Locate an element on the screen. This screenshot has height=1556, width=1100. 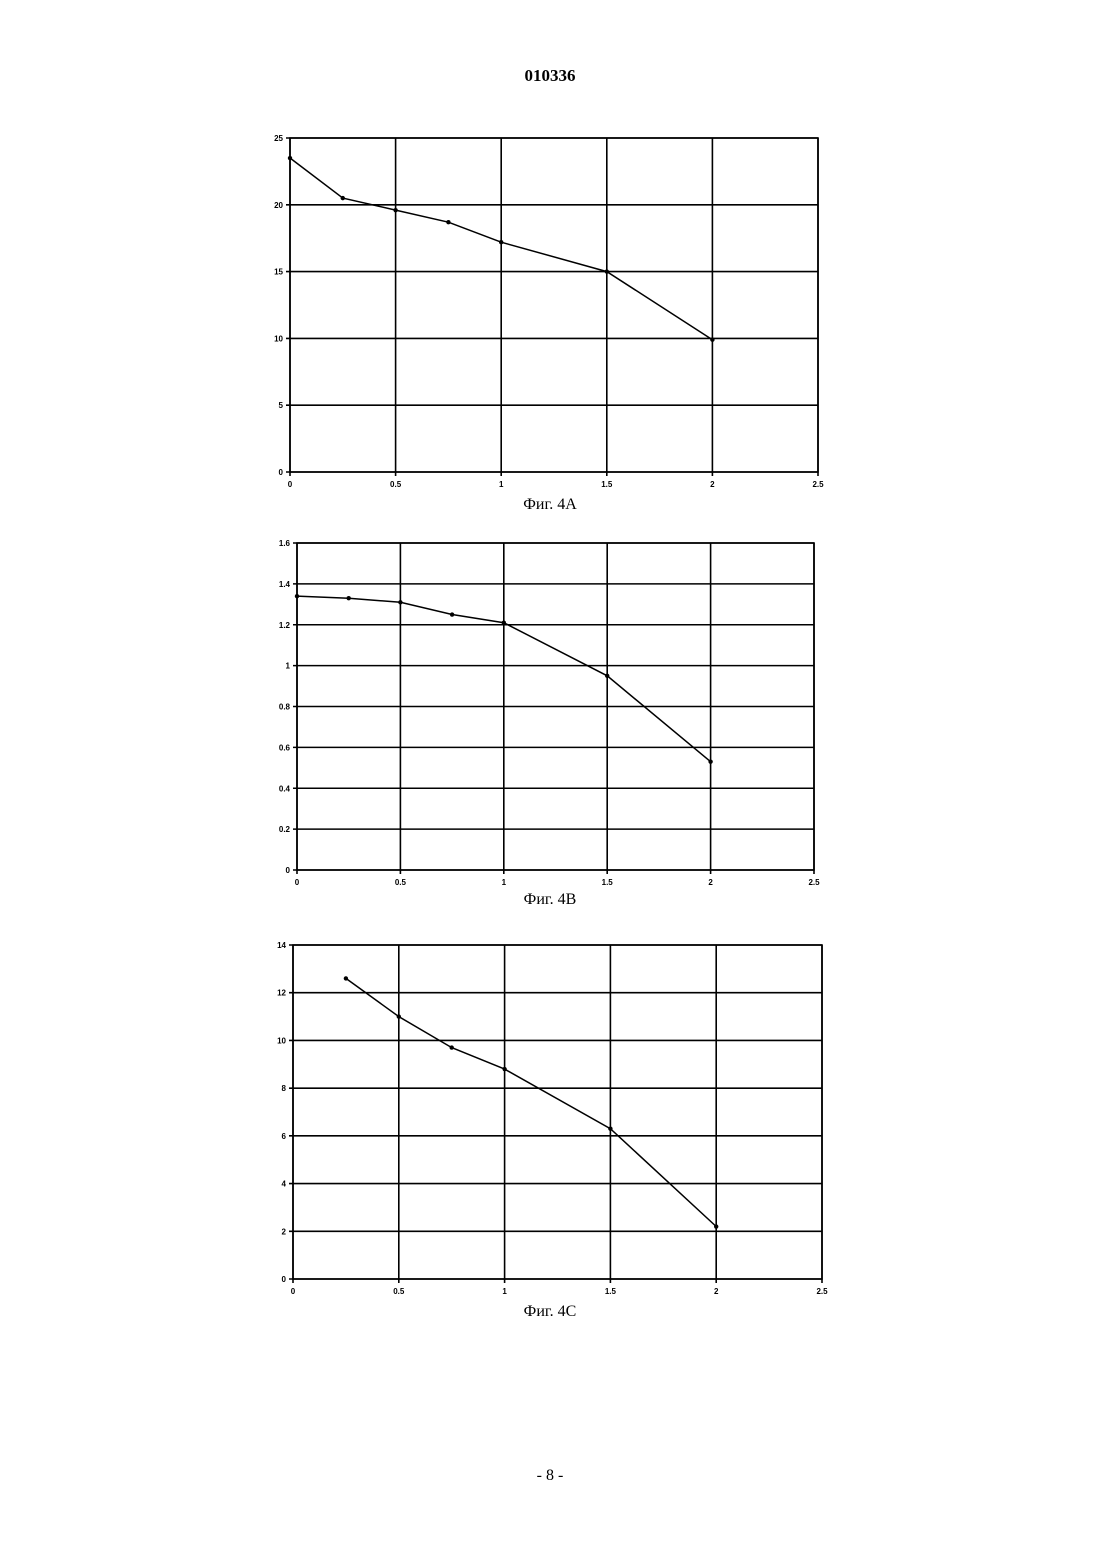
y-tick-label: 0 is located at coordinates (284, 1279).